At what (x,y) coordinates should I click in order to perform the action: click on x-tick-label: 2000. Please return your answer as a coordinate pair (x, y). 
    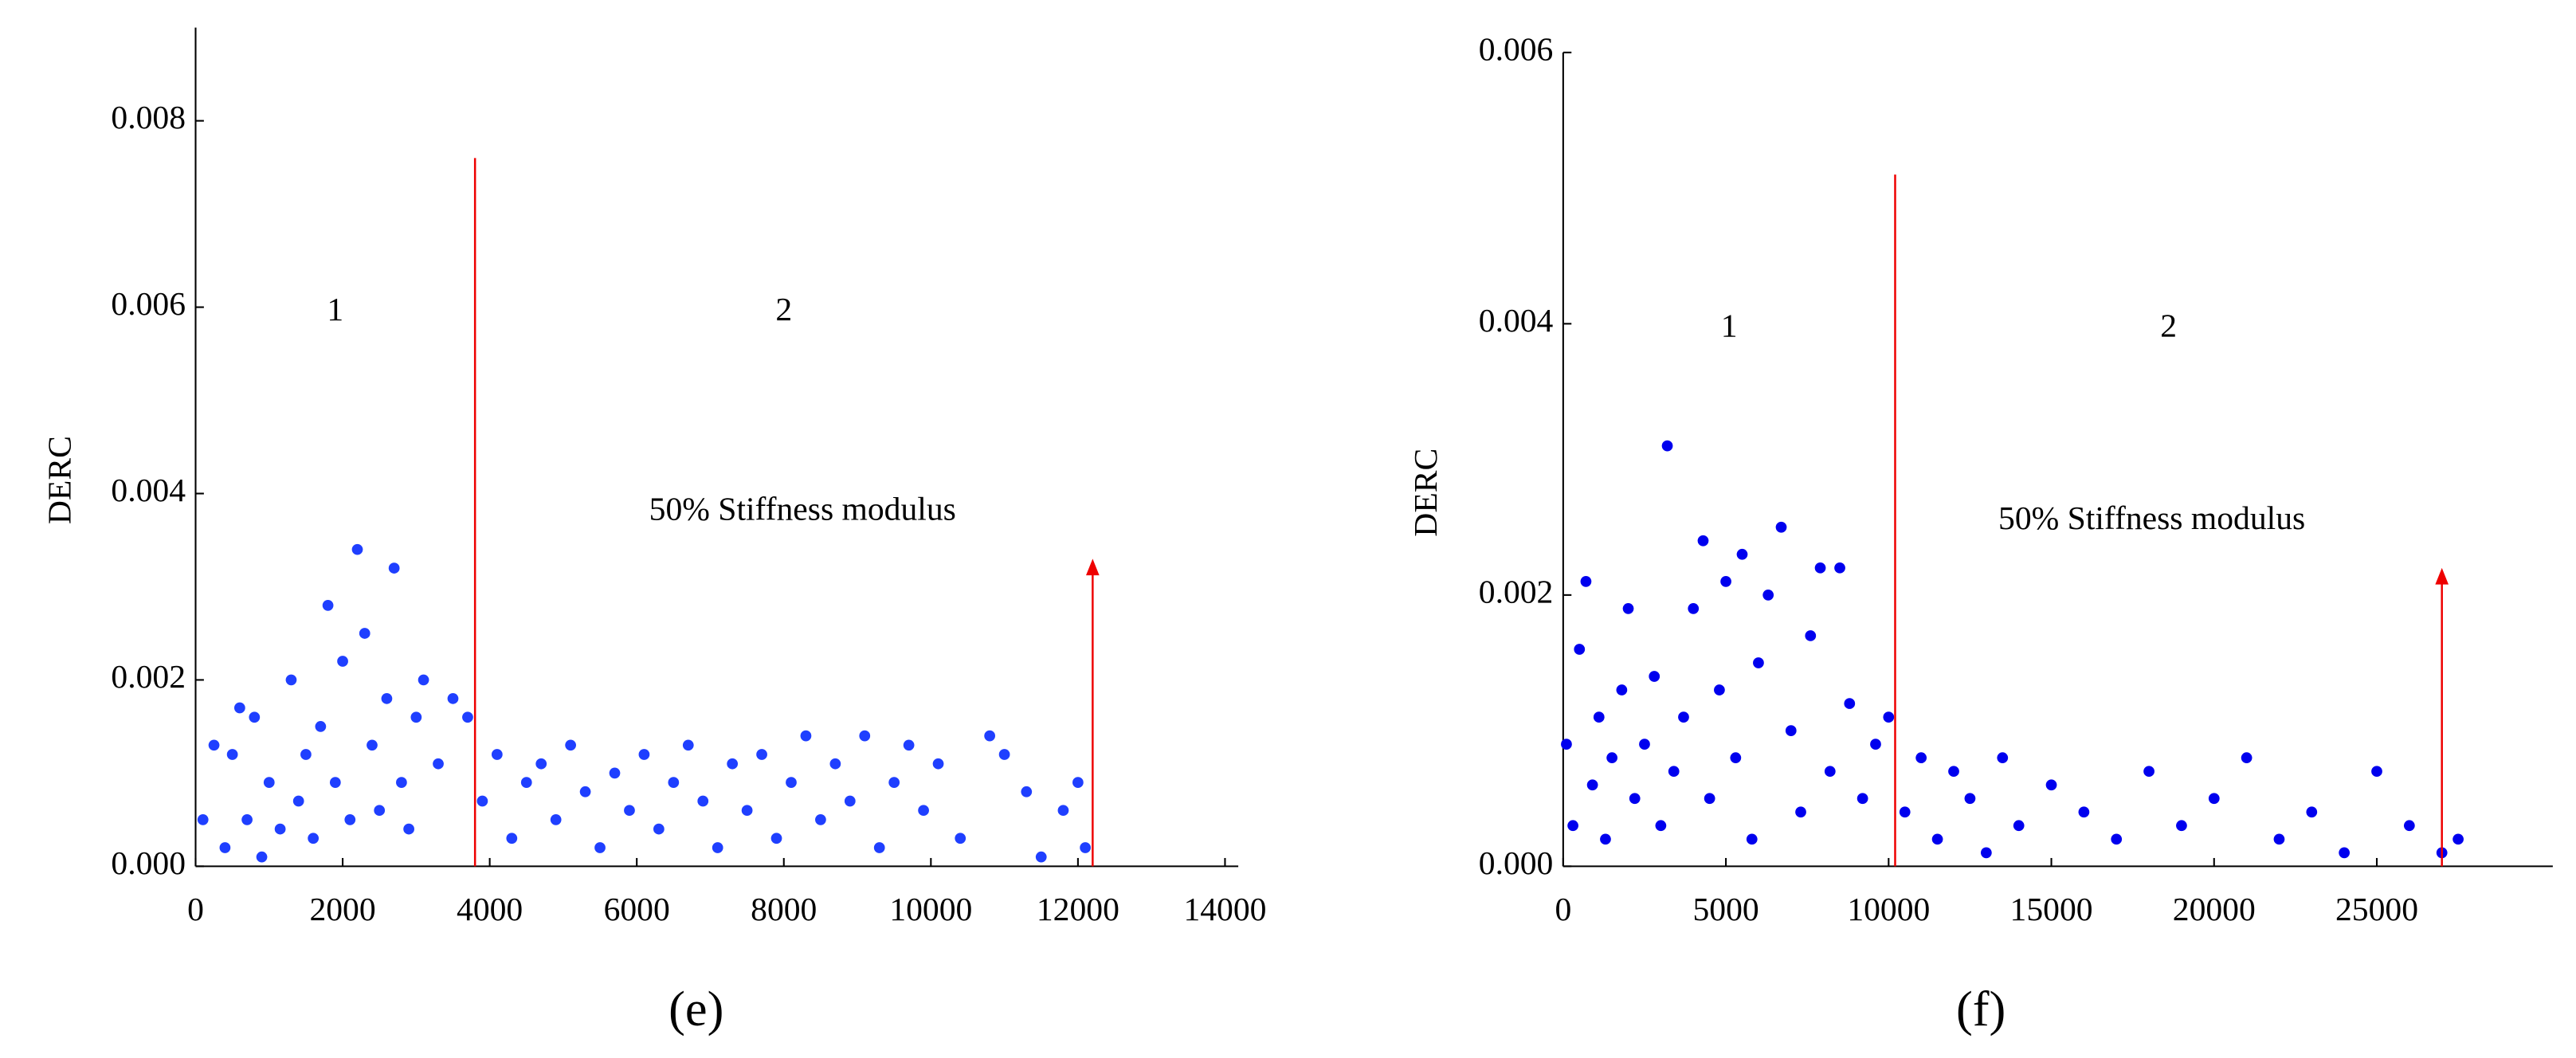
    Looking at the image, I should click on (342, 909).